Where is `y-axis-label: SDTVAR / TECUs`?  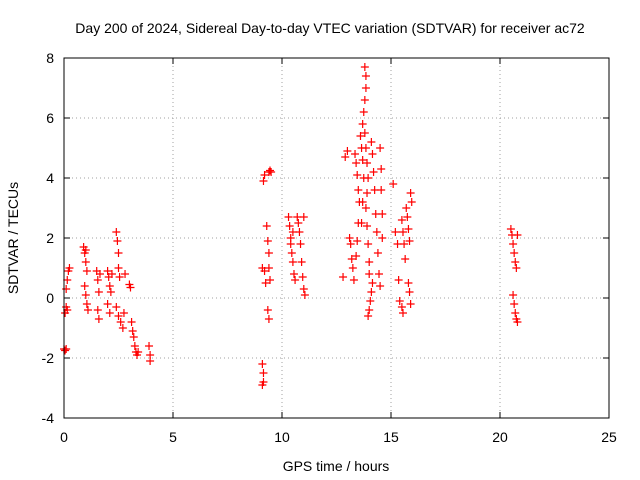 y-axis-label: SDTVAR / TECUs is located at coordinates (13, 238).